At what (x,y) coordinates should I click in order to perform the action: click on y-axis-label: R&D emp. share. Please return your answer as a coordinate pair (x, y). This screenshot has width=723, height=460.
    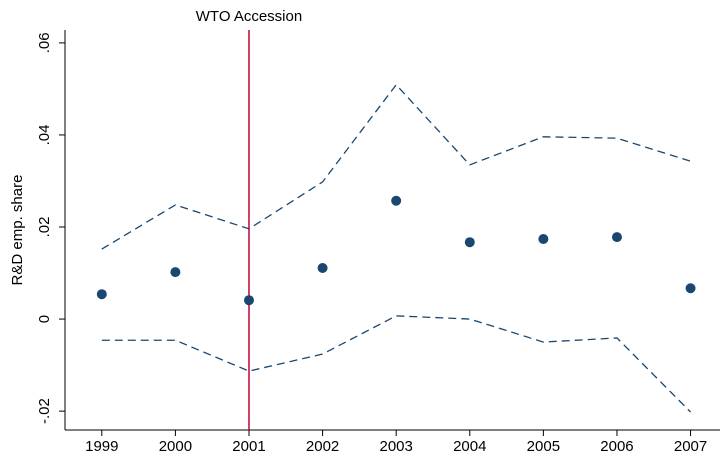
    Looking at the image, I should click on (17, 230).